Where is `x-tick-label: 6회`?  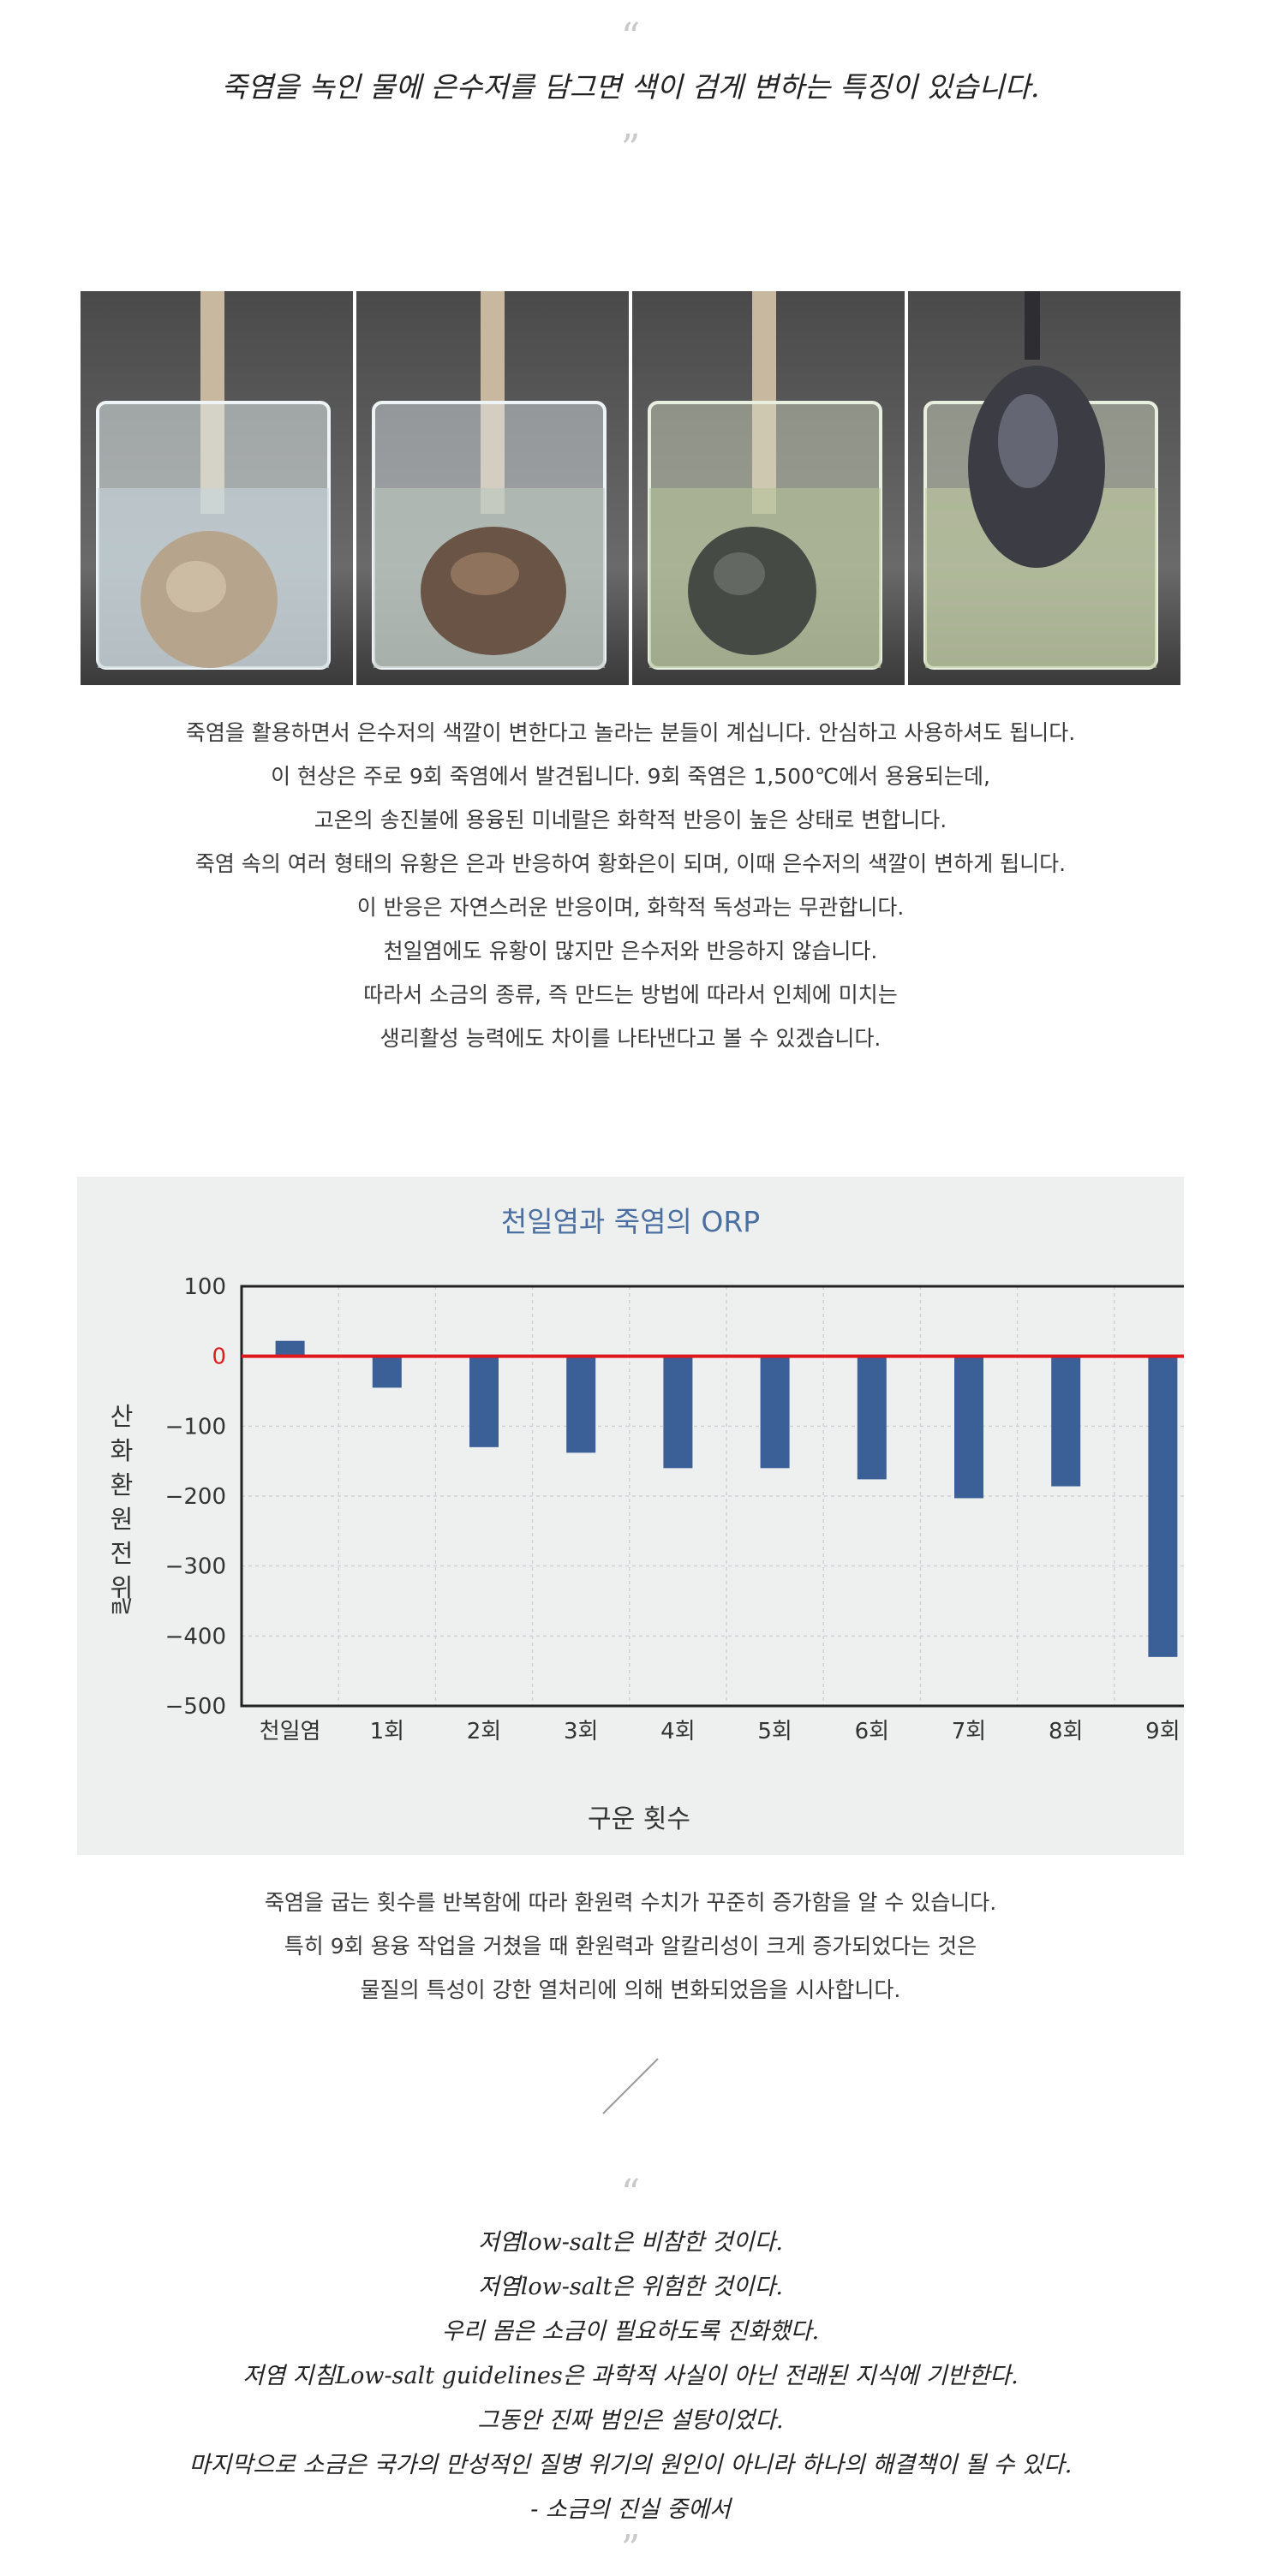
x-tick-label: 6회 is located at coordinates (872, 1731).